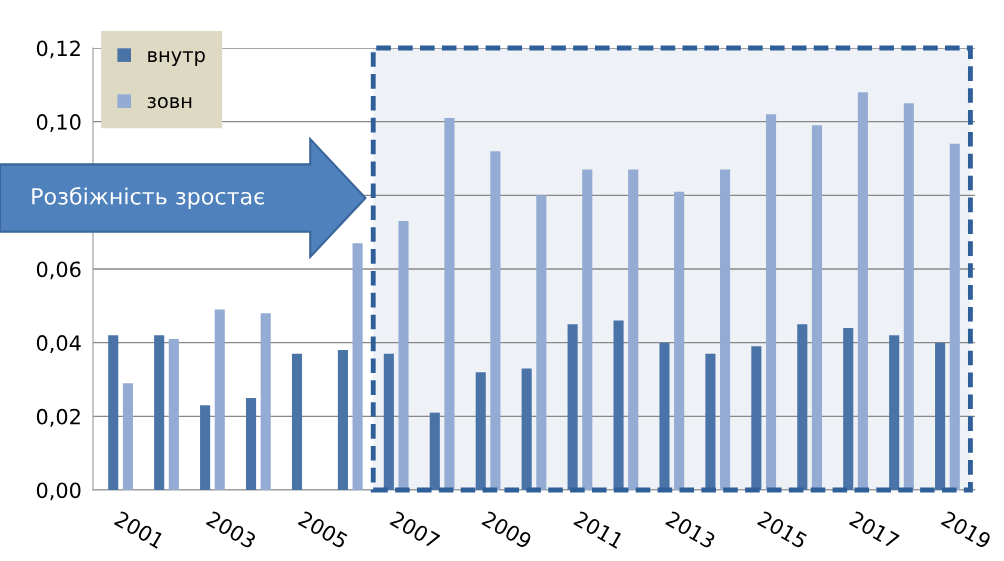 Image resolution: width=1004 pixels, height=561 pixels. Describe the element at coordinates (58, 270) in the screenshot. I see `y-tick-label: 0,06` at that location.